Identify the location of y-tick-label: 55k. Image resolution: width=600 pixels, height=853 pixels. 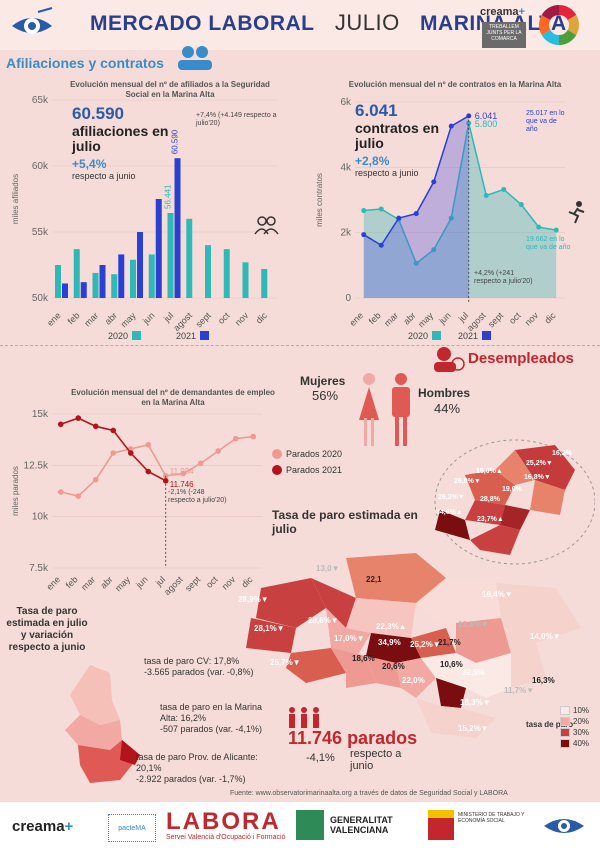
(40, 232).